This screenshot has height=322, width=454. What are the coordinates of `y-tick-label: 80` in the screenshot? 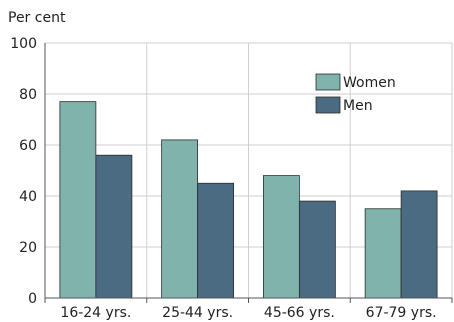 It's located at (28, 95).